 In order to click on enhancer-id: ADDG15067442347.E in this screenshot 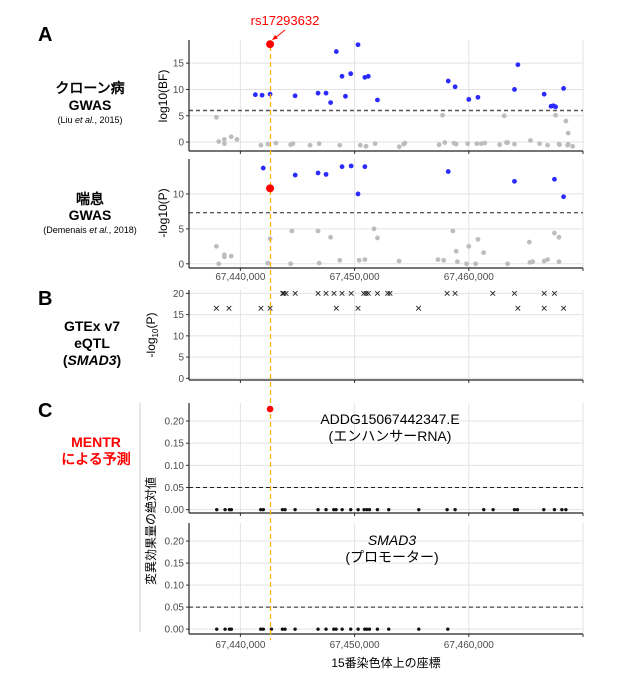, I will do `click(389, 419)`.